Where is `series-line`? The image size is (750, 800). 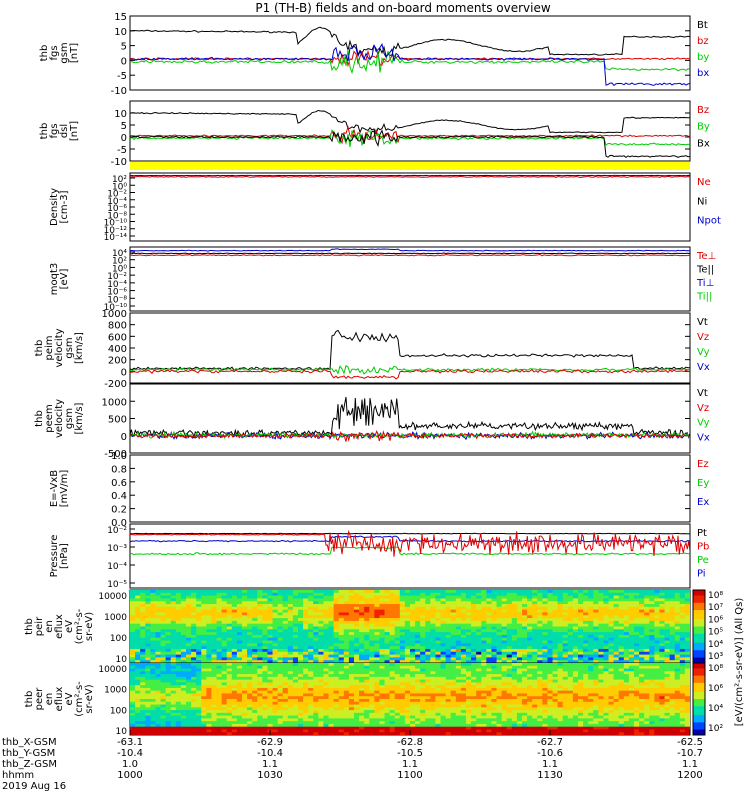 series-line is located at coordinates (410, 65).